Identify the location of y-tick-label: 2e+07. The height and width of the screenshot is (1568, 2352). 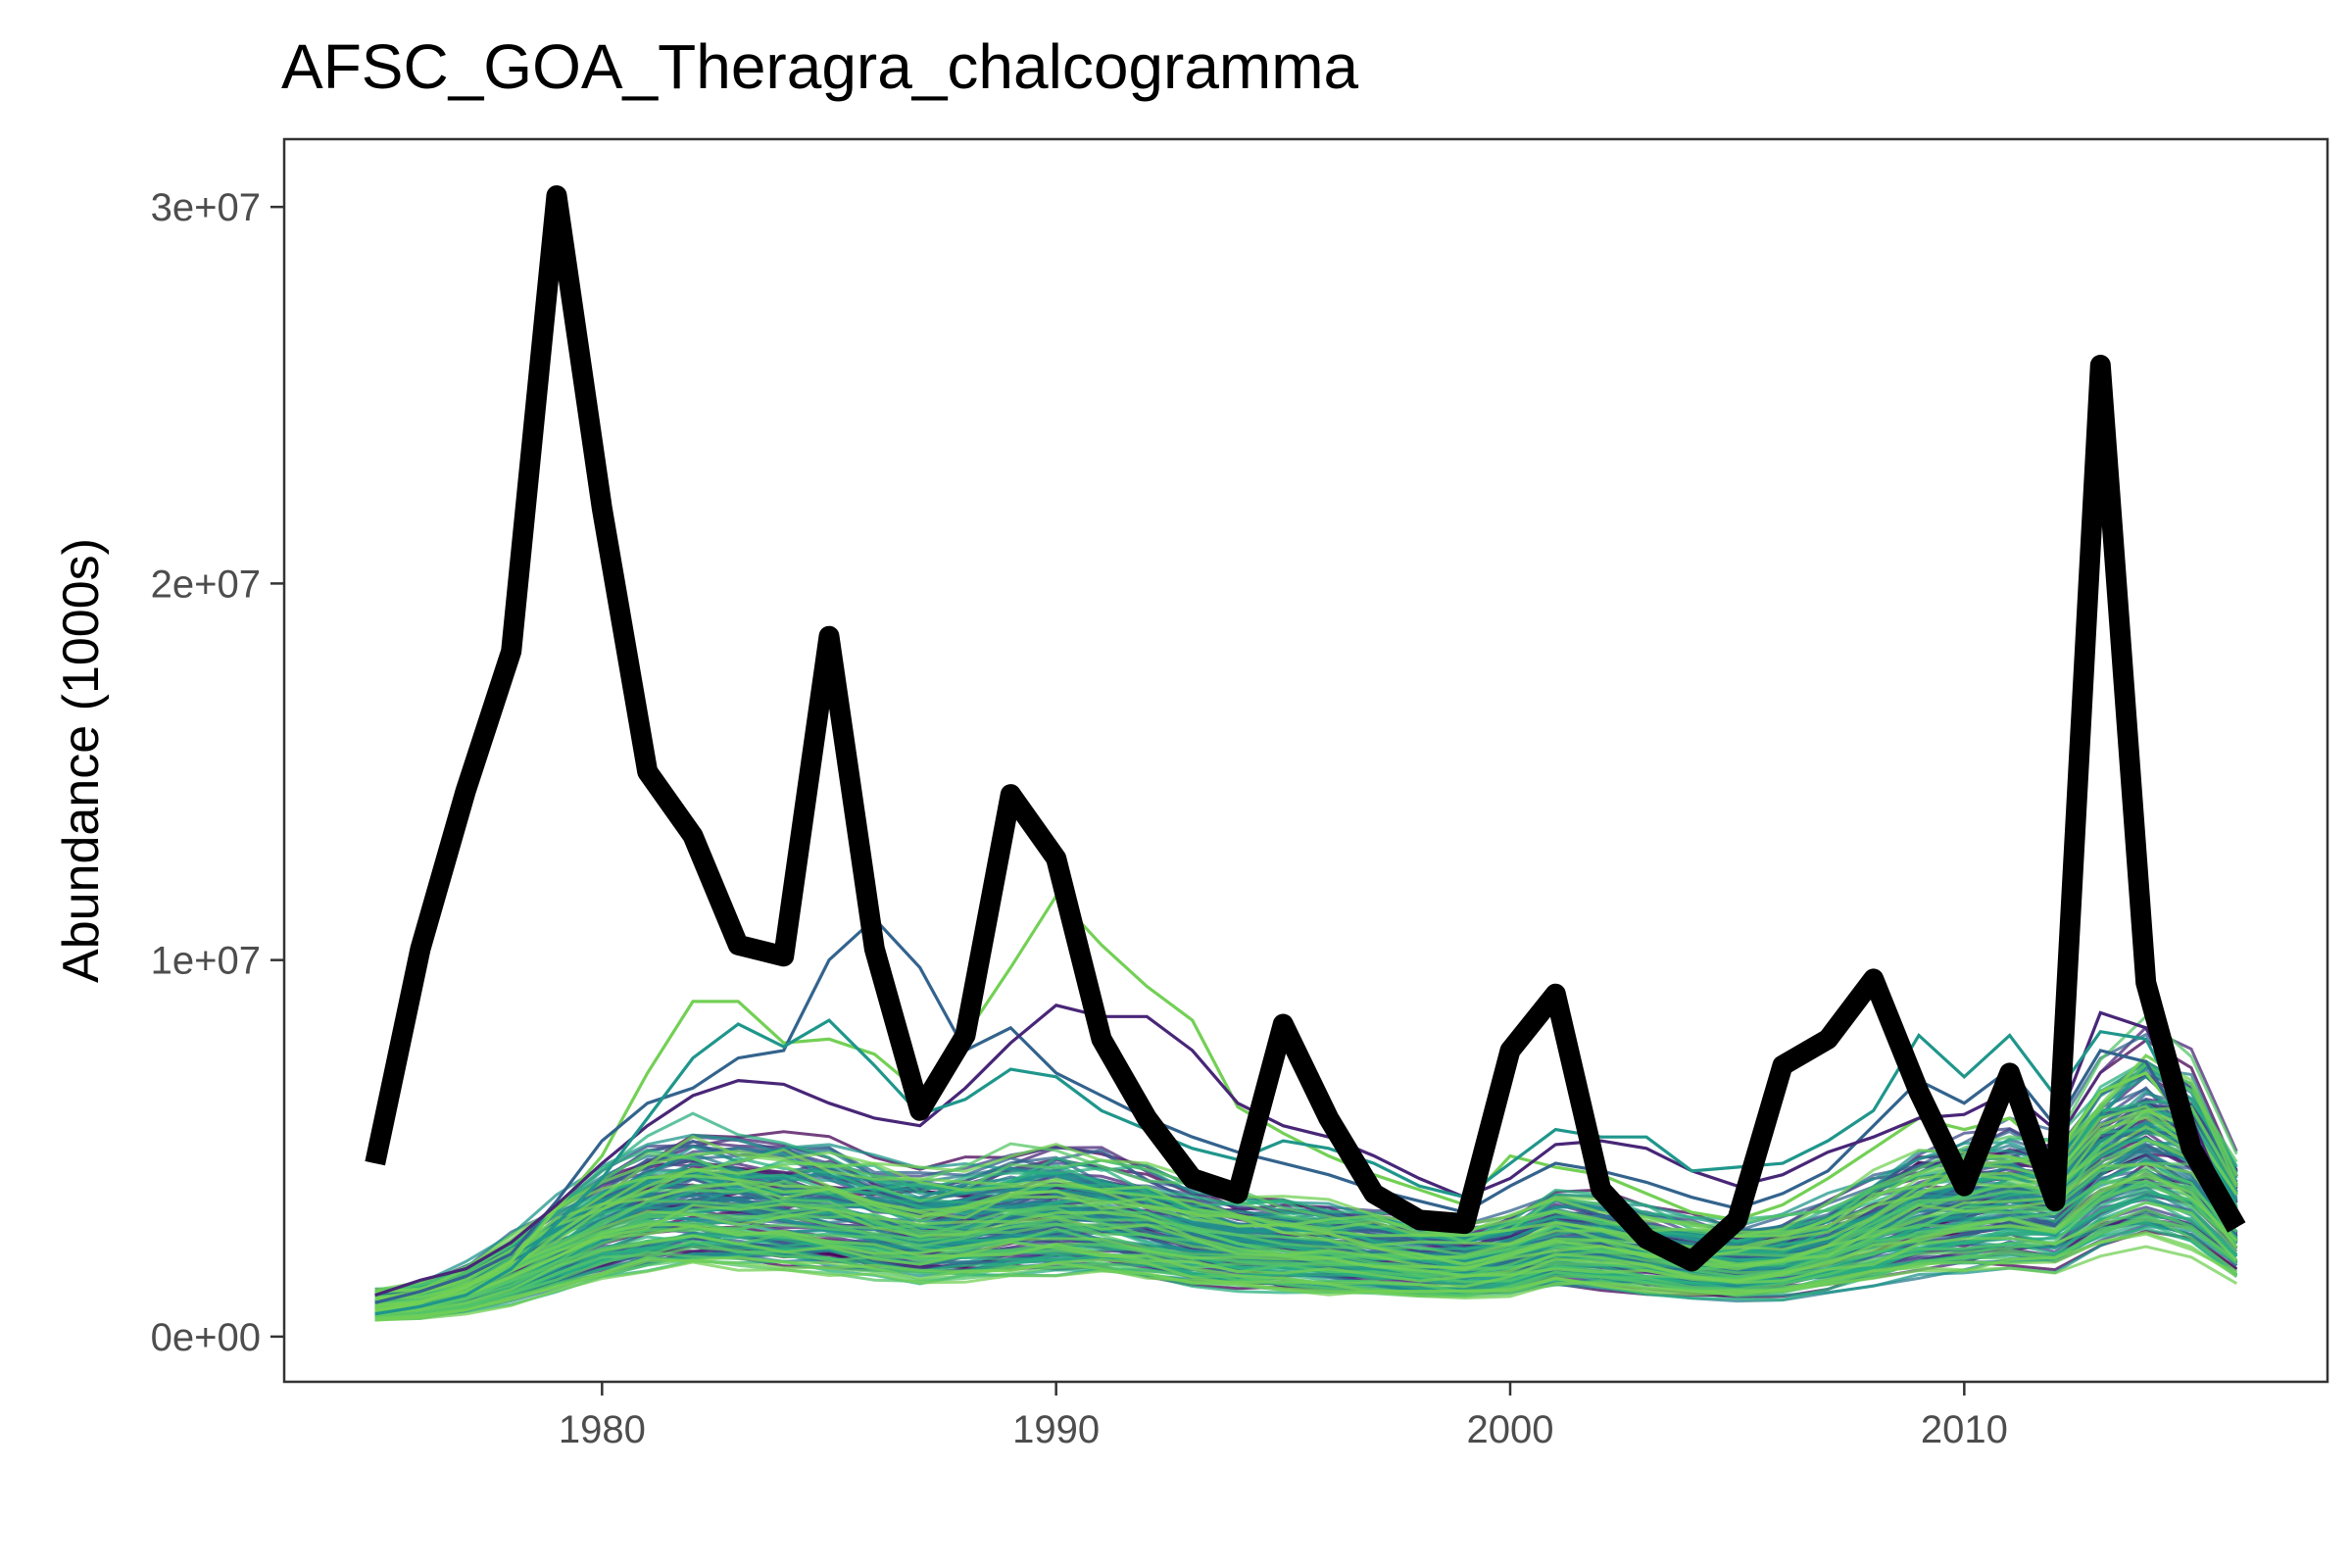
(206, 584).